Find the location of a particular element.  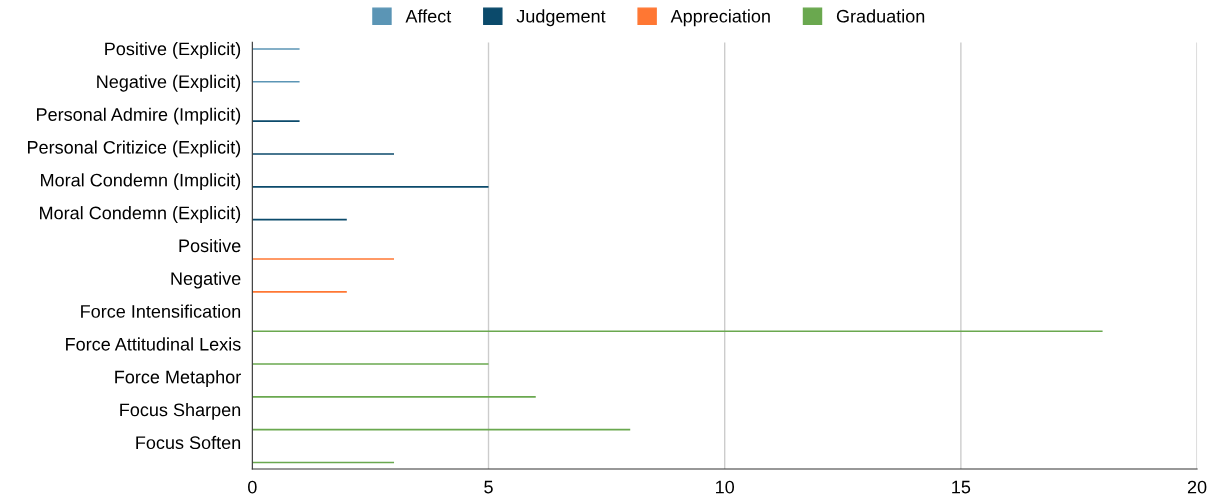

x-tick-label: 10 is located at coordinates (725, 487).